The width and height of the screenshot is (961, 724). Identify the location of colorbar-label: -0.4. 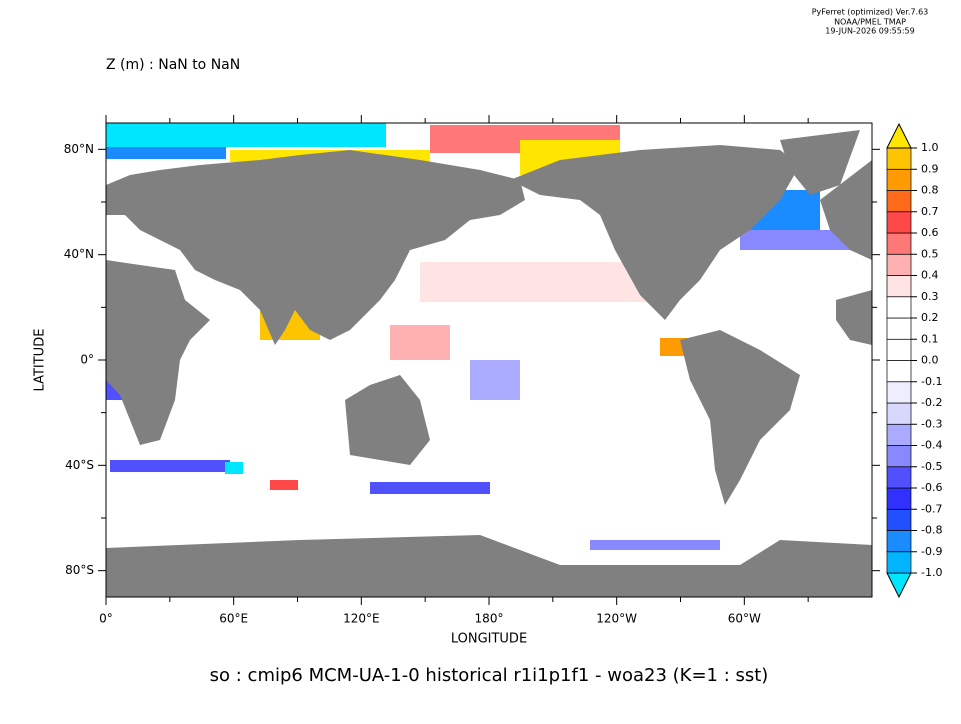
(931, 445).